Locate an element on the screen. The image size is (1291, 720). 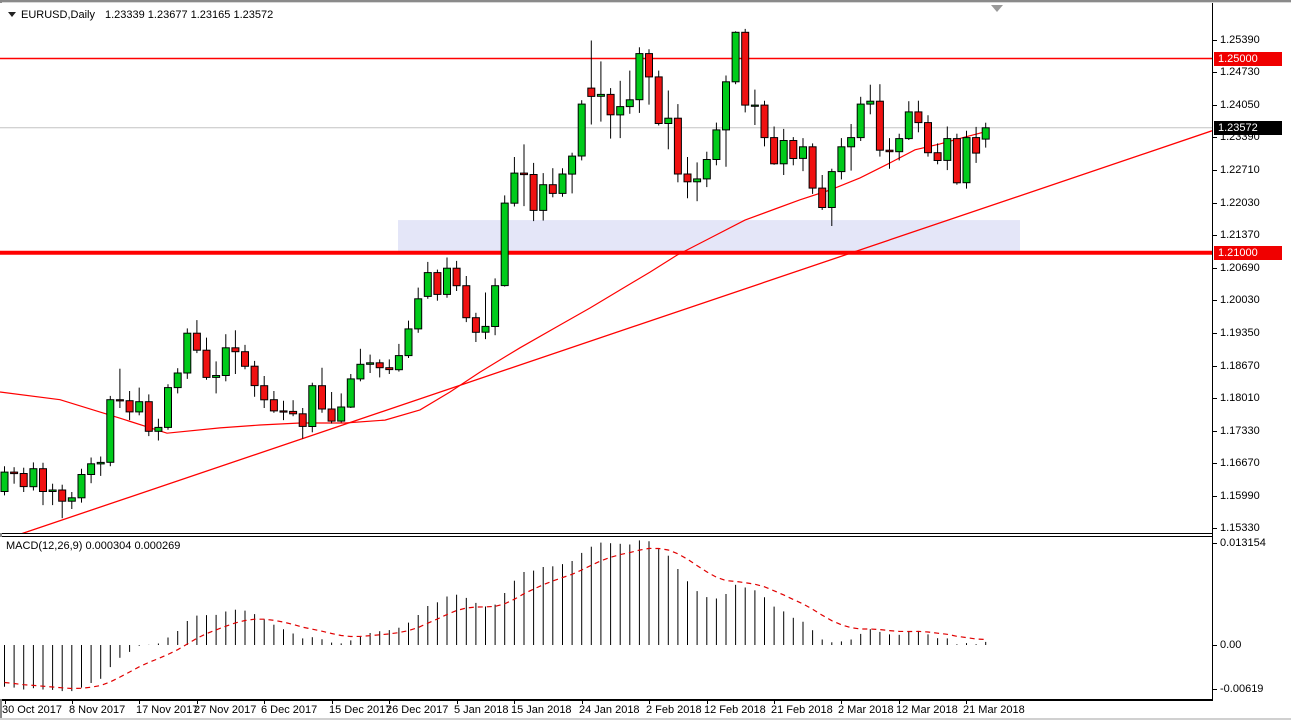
date-label: 30 Oct 2017 is located at coordinates (32, 710).